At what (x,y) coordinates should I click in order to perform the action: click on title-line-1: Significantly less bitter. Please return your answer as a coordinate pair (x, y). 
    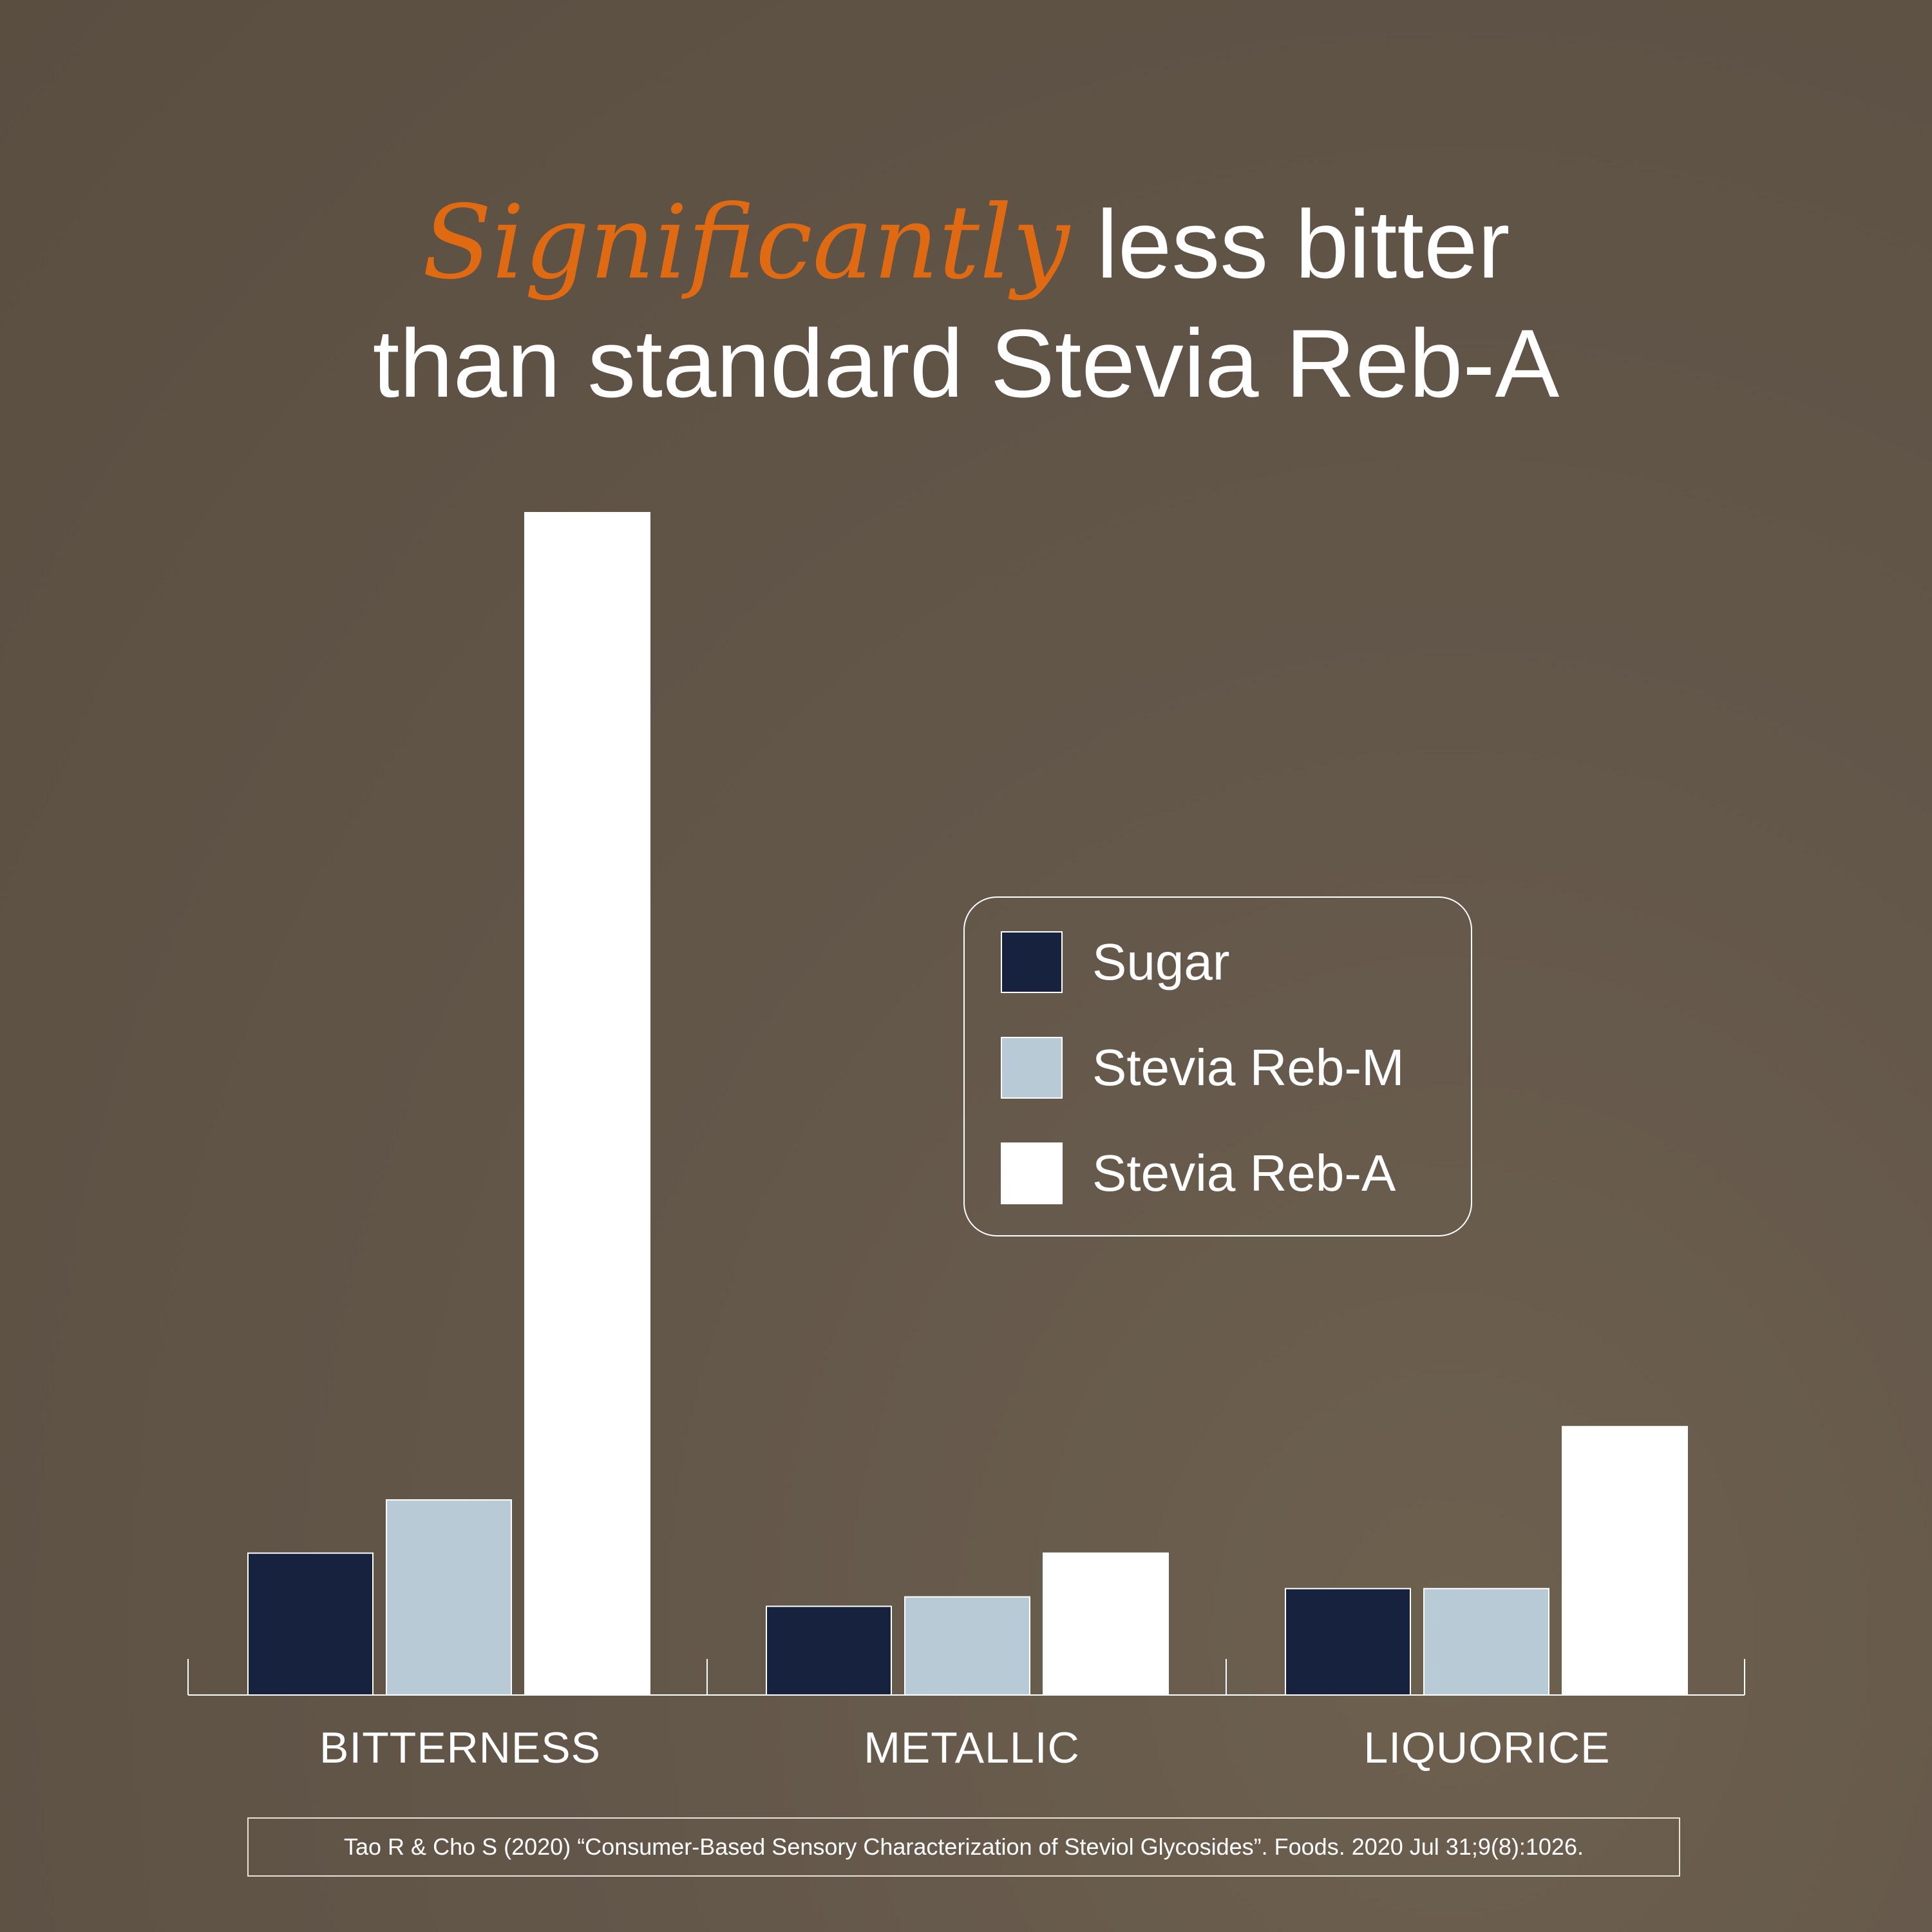
    Looking at the image, I should click on (966, 244).